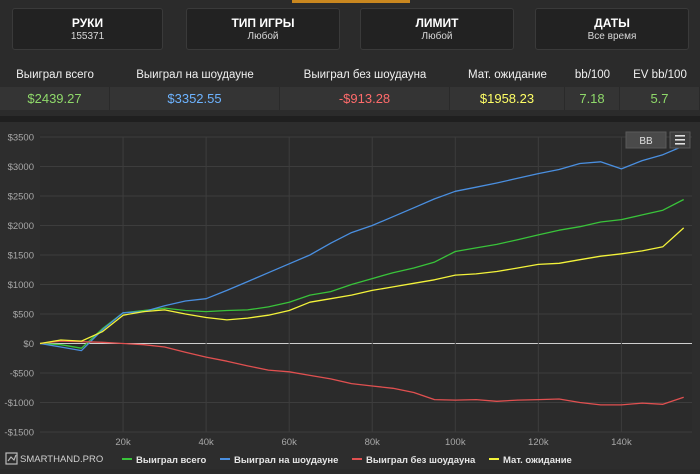 This screenshot has width=700, height=474. Describe the element at coordinates (21, 167) in the screenshot. I see `y-tick-label: $3000` at that location.